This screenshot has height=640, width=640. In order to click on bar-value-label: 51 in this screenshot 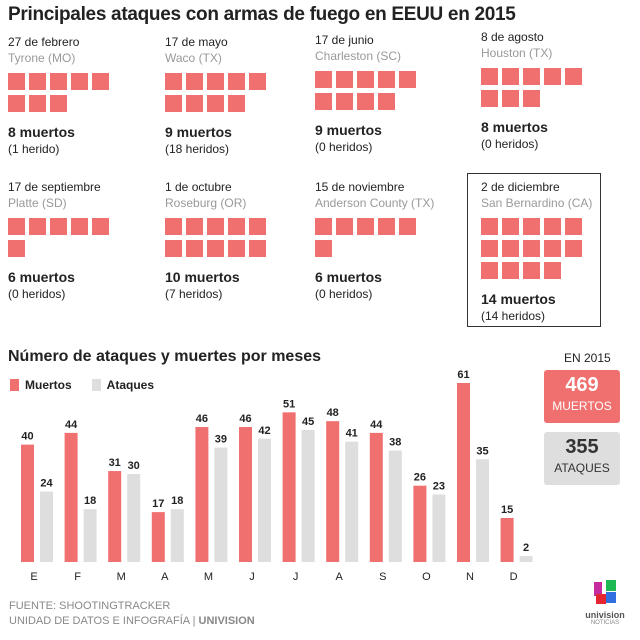, I will do `click(289, 404)`.